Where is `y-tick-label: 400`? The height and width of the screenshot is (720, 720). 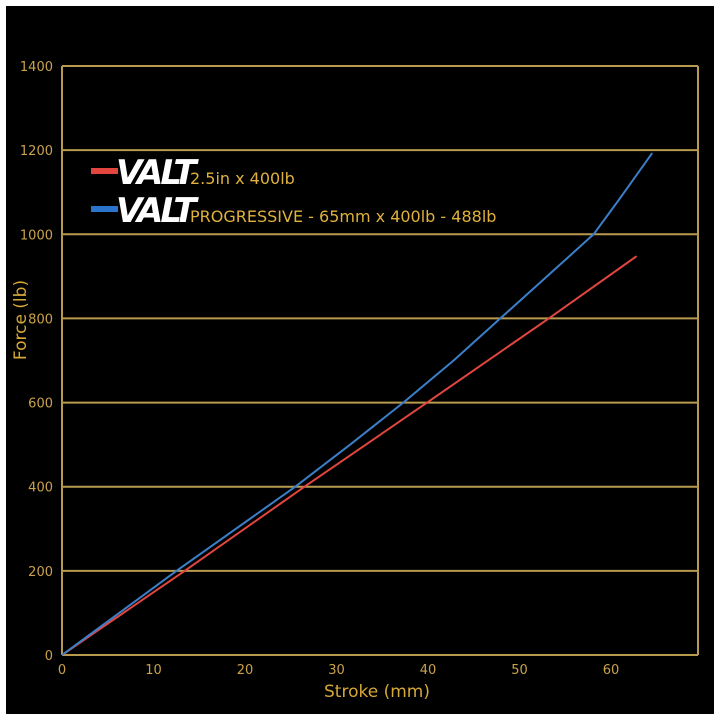 y-tick-label: 400 is located at coordinates (40, 488).